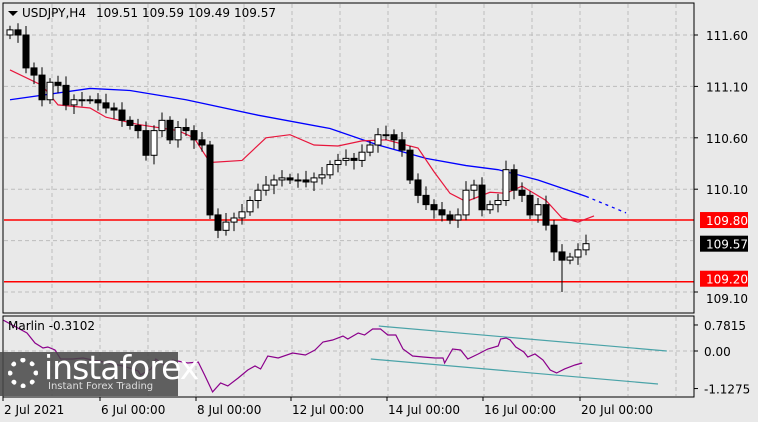  Describe the element at coordinates (133, 410) in the screenshot. I see `time-tick-label: 6 Jul 00:00` at that location.